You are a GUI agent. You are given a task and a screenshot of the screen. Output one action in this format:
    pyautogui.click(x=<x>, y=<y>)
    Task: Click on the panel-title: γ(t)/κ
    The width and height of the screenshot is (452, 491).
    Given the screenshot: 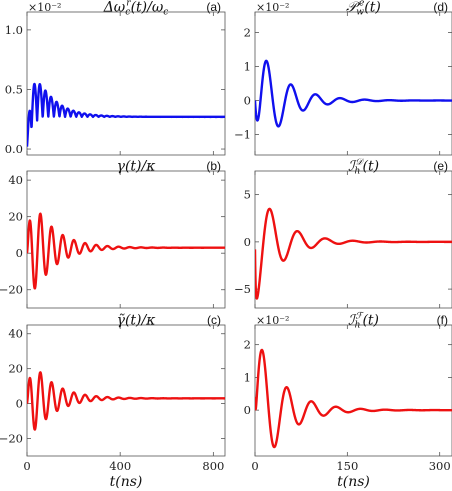 What is the action you would take?
    pyautogui.click(x=136, y=167)
    